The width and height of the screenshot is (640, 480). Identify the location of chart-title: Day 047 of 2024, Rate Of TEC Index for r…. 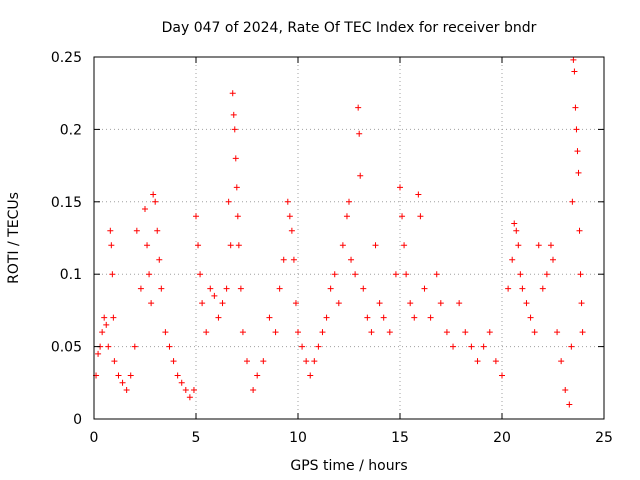
(349, 28).